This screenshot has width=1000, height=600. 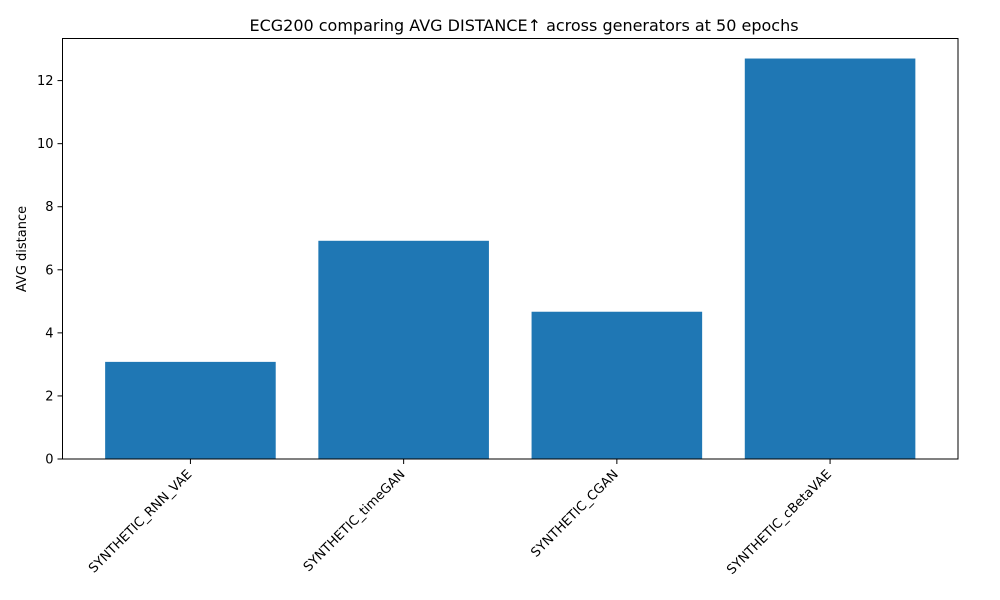 What do you see at coordinates (574, 513) in the screenshot?
I see `x-tick-label-synthetic-cgan: SYNTHETIC_CGAN` at bounding box center [574, 513].